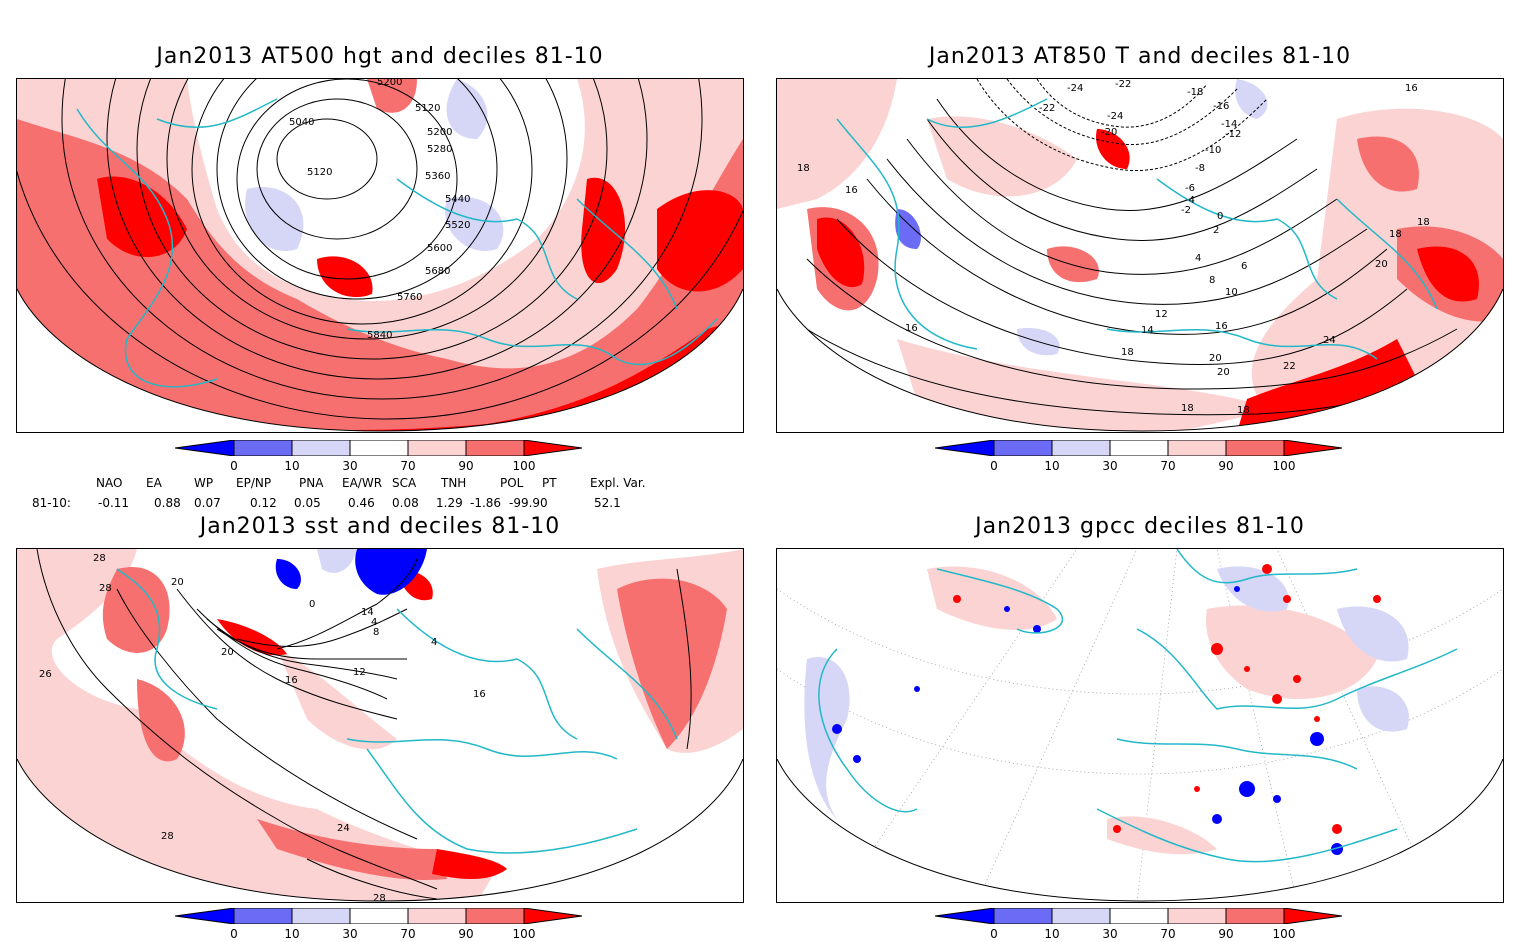 Image resolution: width=1520 pixels, height=942 pixels. I want to click on index-header: PT, so click(549, 483).